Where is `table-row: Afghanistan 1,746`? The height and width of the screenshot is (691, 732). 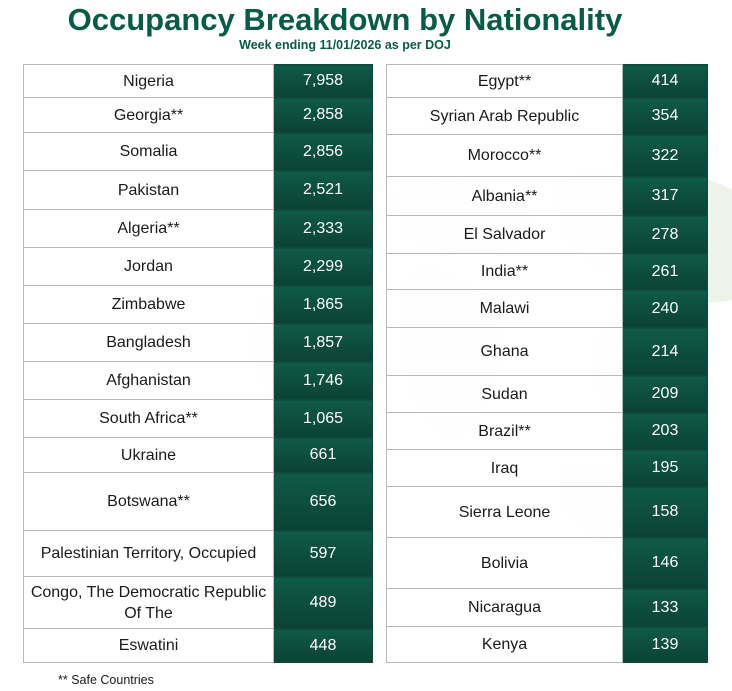
table-row: Afghanistan 1,746 is located at coordinates (198, 380).